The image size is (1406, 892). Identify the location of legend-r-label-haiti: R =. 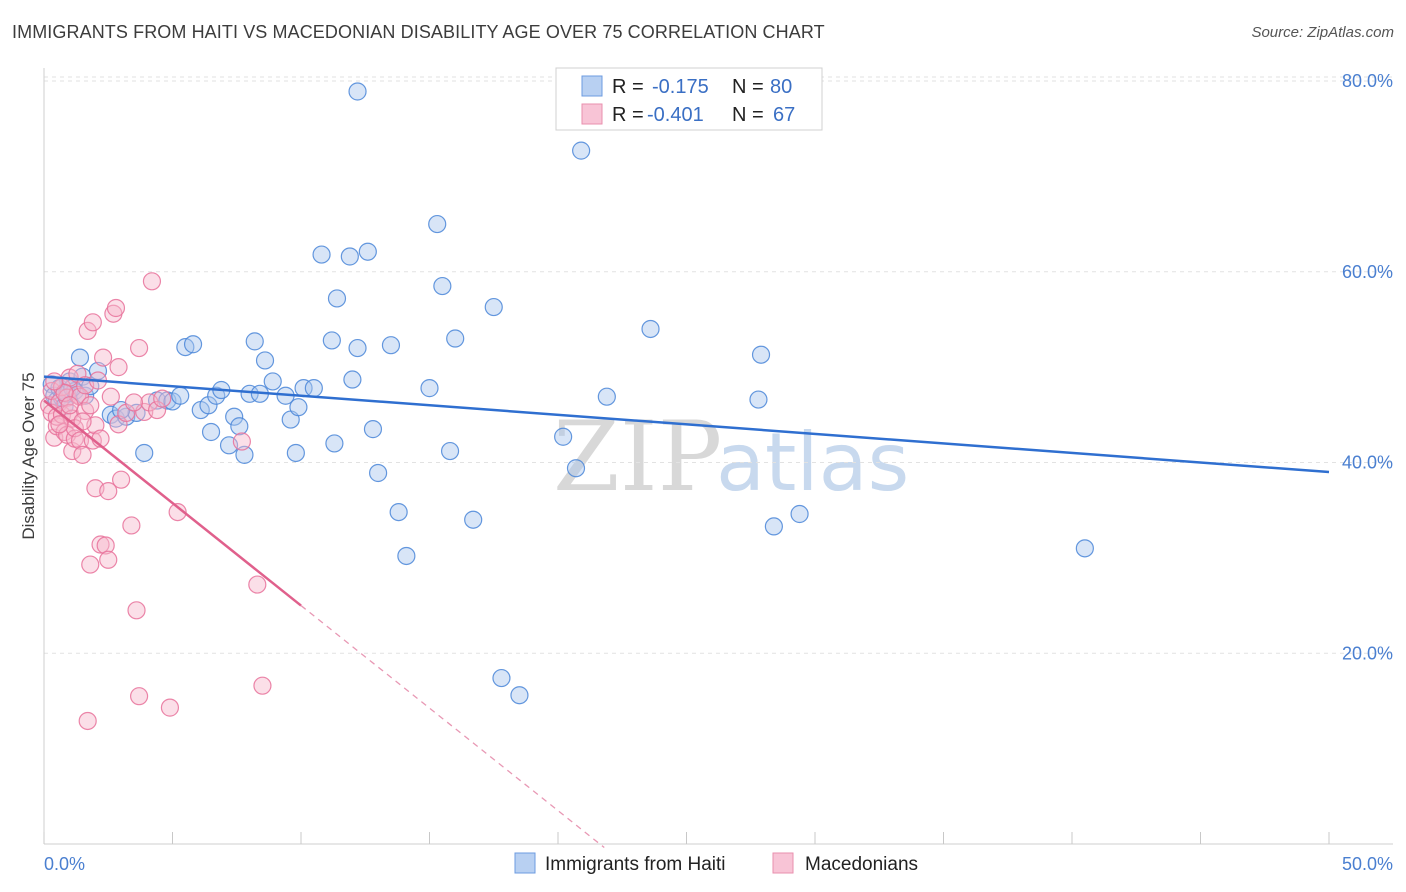
(628, 87).